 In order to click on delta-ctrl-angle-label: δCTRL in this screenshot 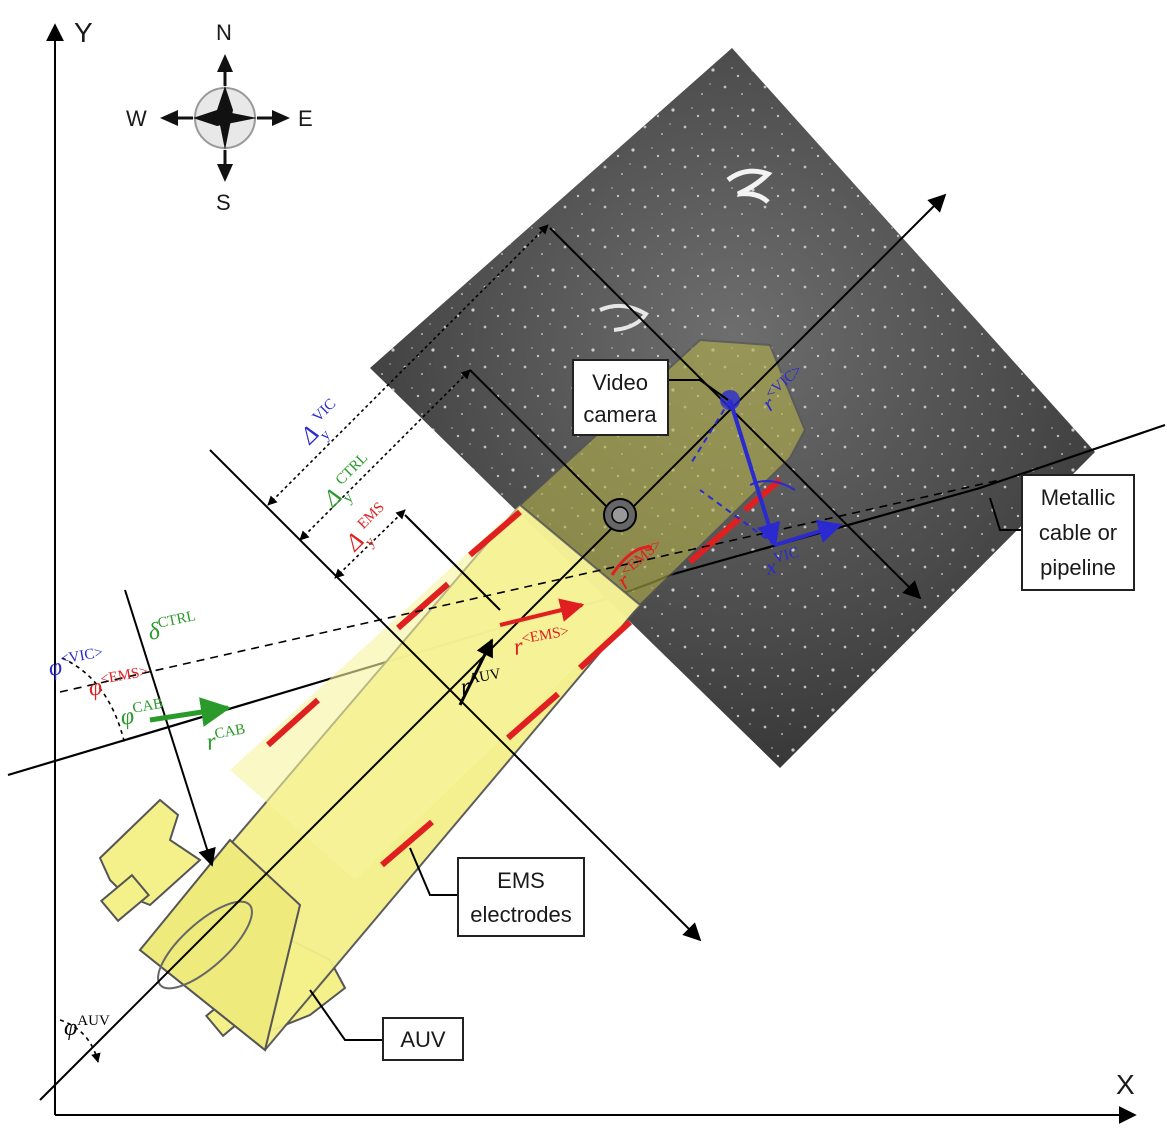, I will do `click(172, 627)`.